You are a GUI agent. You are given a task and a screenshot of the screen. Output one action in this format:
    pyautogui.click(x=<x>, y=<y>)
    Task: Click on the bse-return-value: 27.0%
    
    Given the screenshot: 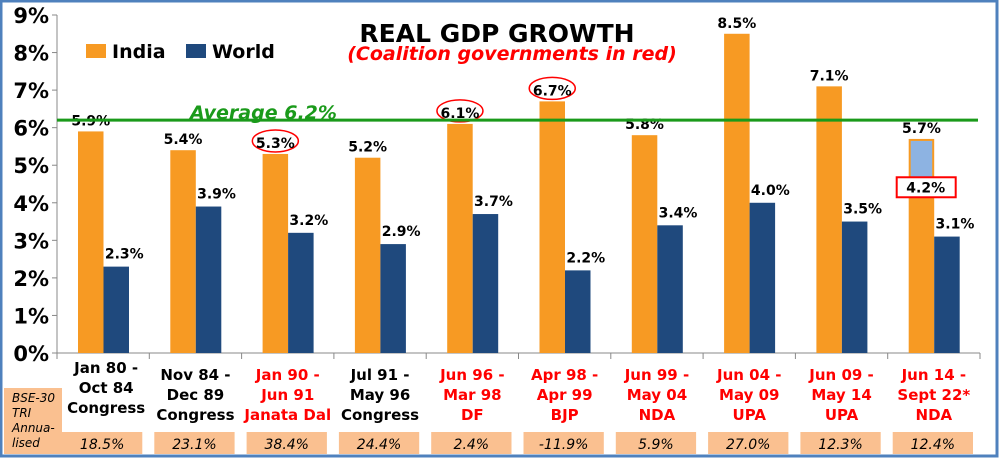 What is the action you would take?
    pyautogui.click(x=748, y=445)
    